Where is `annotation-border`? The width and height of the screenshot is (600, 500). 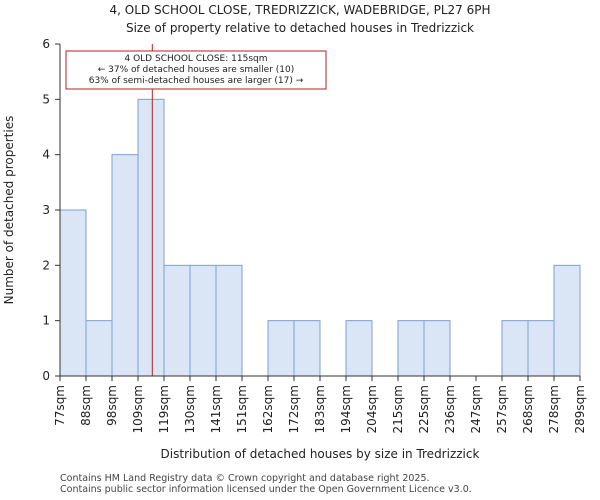 annotation-border is located at coordinates (196, 70).